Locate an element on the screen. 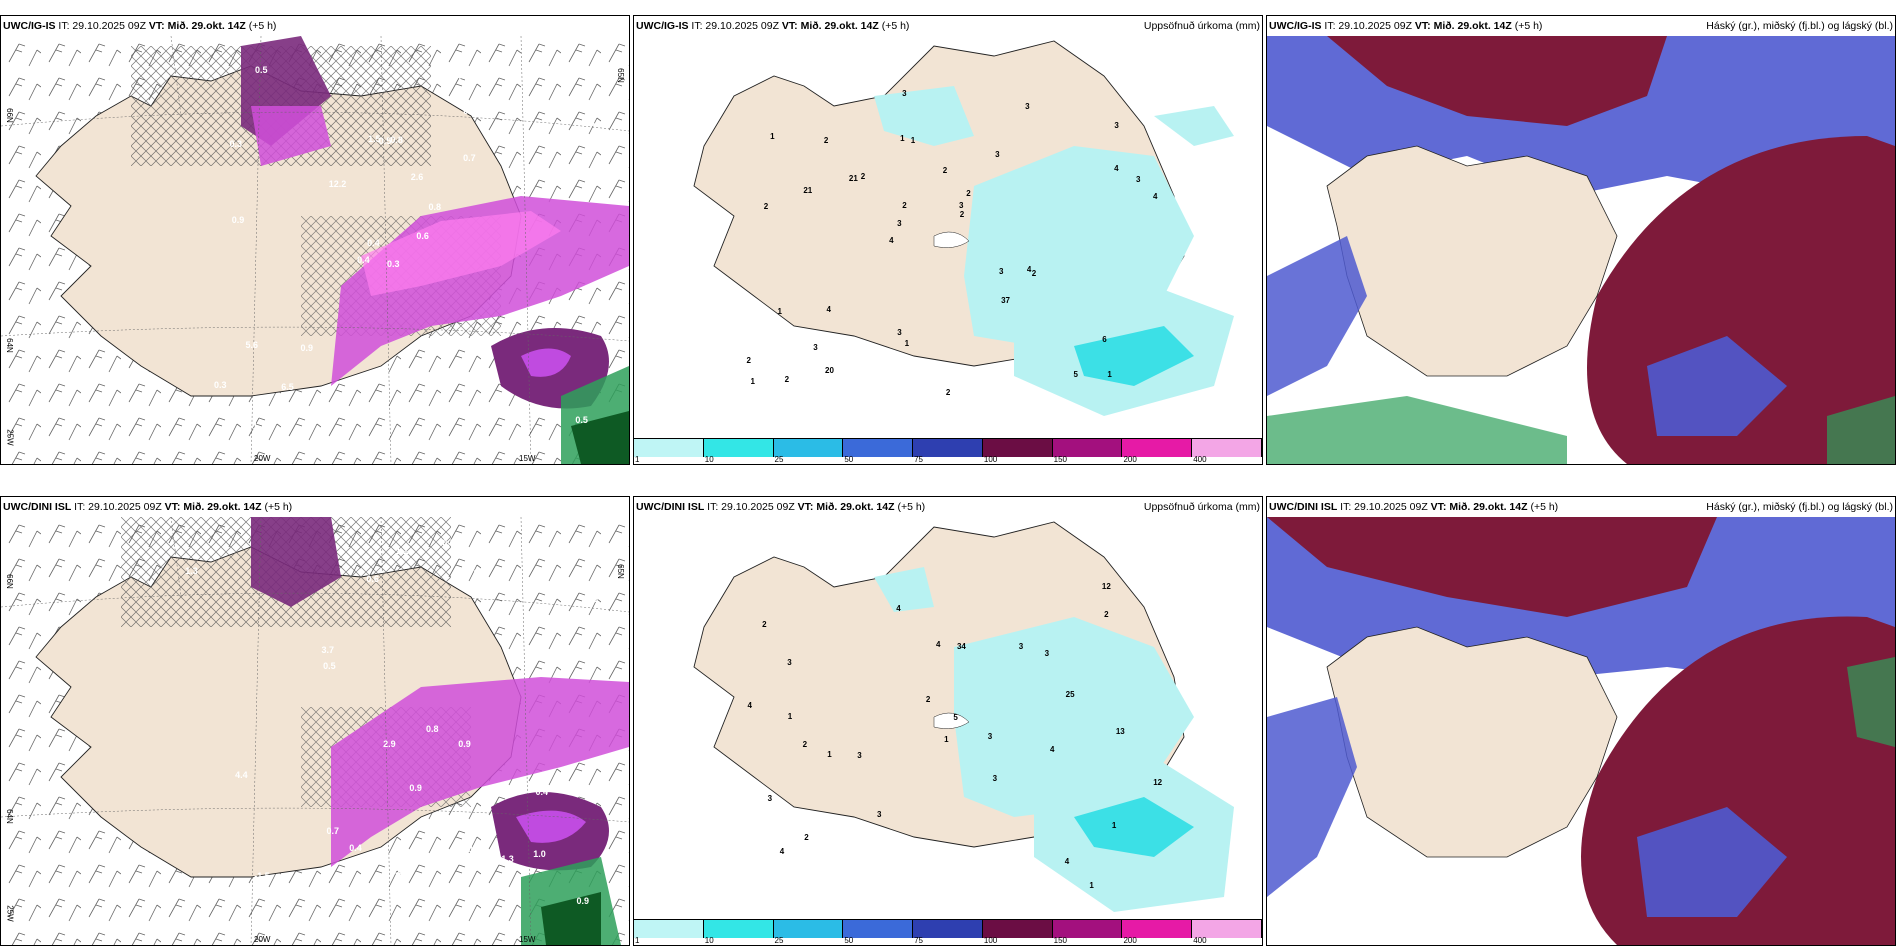  colorbar-tick-label: 1 is located at coordinates (637, 940).